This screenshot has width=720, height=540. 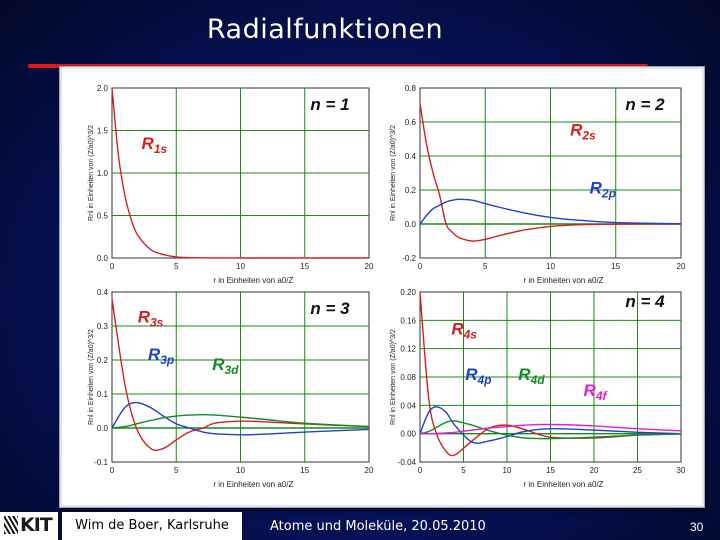 I want to click on y-tick-label: 1.0, so click(x=103, y=173).